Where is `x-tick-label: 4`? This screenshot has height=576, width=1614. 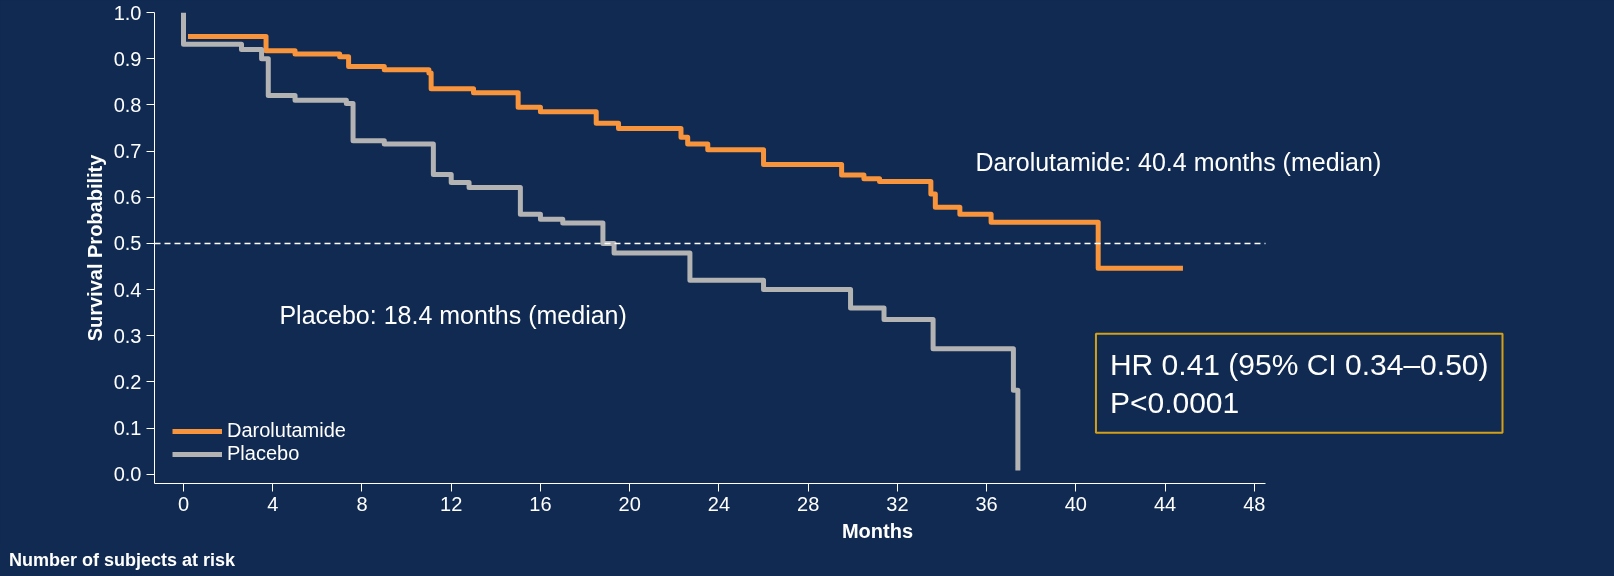 x-tick-label: 4 is located at coordinates (273, 503).